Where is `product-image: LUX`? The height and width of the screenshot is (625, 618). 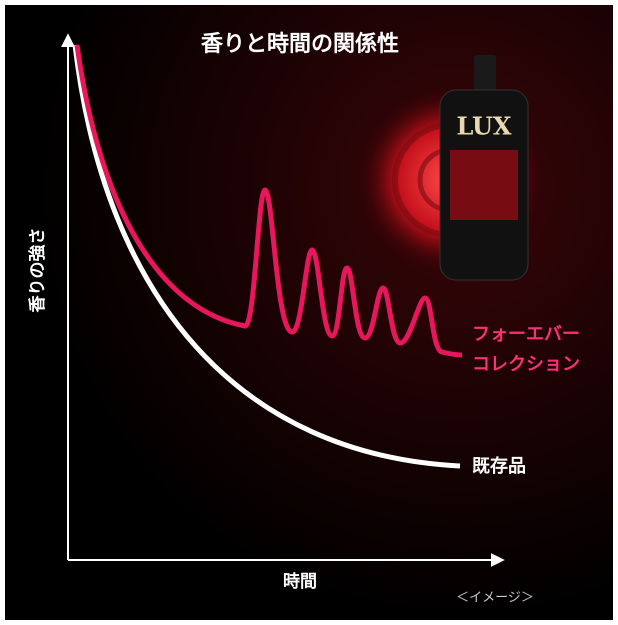
product-image: LUX is located at coordinates (450, 168).